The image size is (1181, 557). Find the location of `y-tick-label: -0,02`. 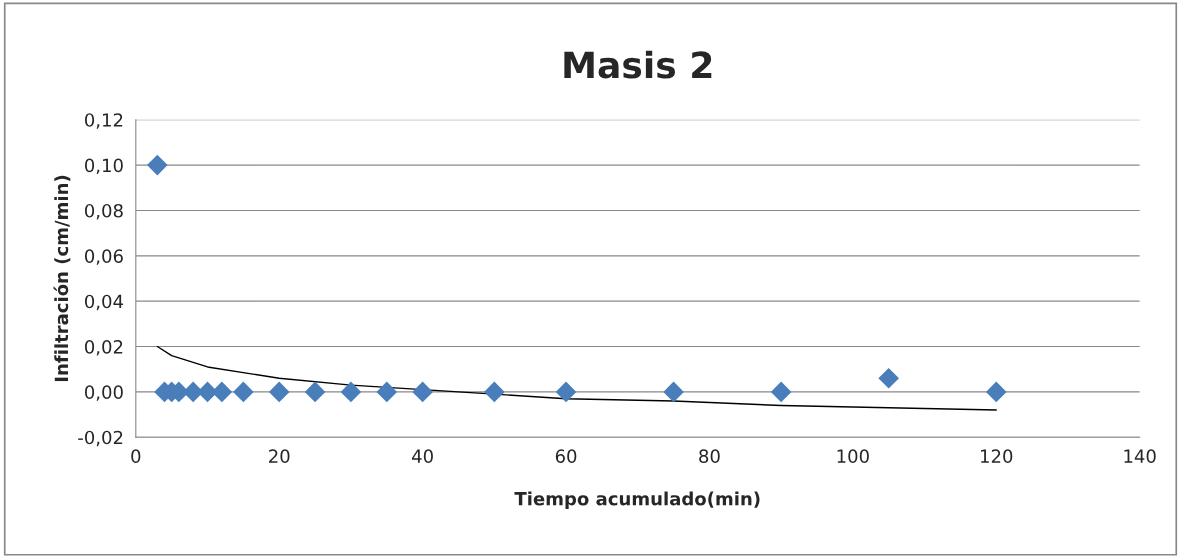

y-tick-label: -0,02 is located at coordinates (100, 438).